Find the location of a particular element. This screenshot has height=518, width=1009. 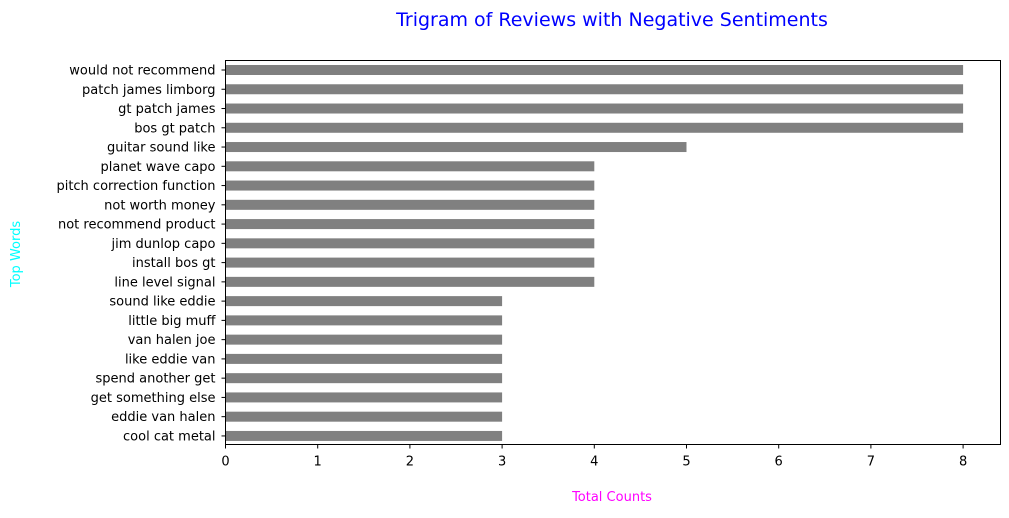

x-tick-label: 2 is located at coordinates (410, 462).